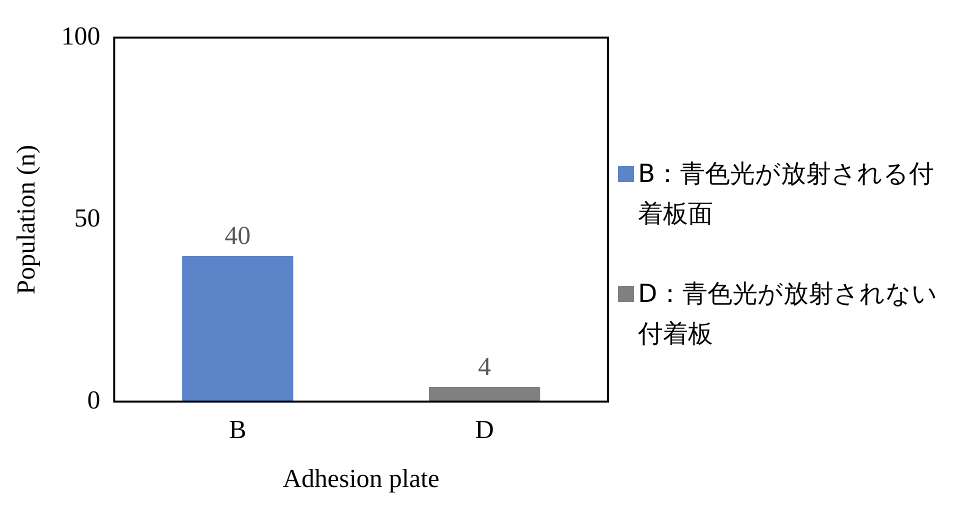 The image size is (957, 508). Describe the element at coordinates (485, 366) in the screenshot. I see `data-label: 4` at that location.